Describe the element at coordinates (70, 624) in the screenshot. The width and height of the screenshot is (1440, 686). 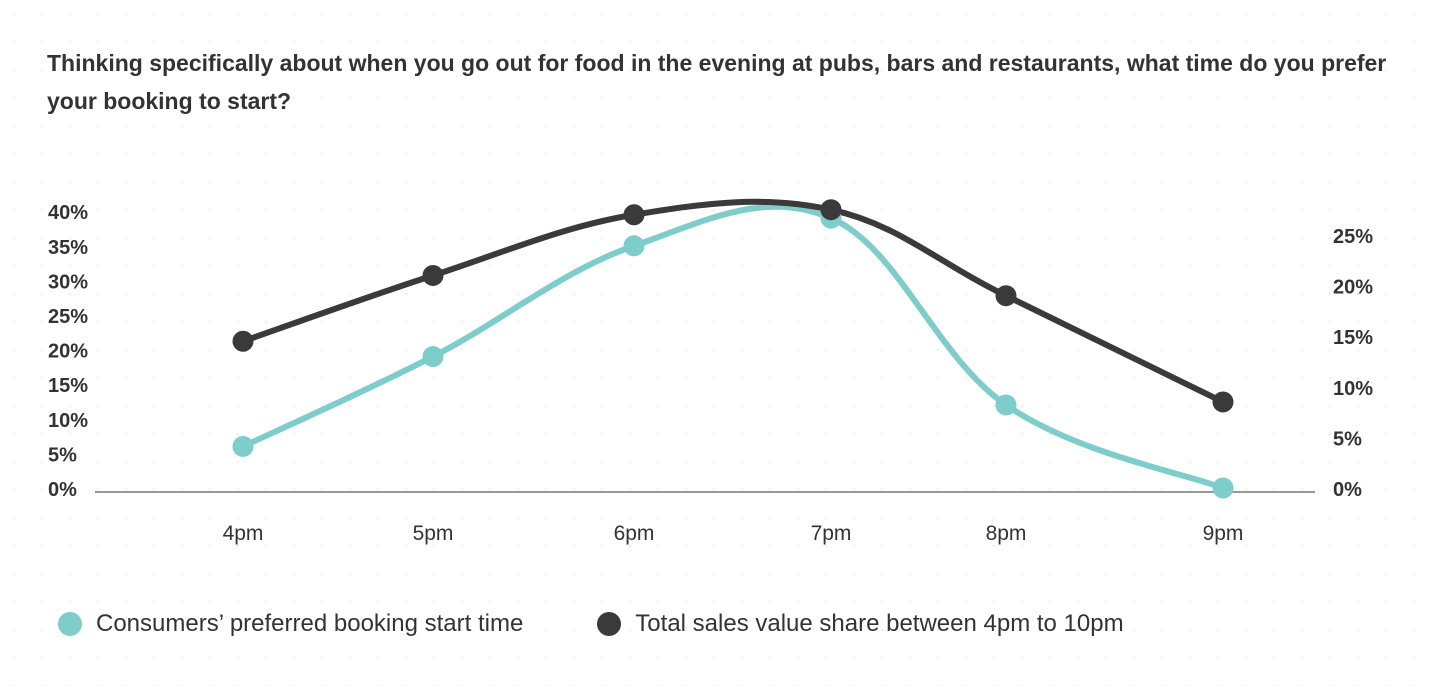
I see `legend-swatch-consumers` at that location.